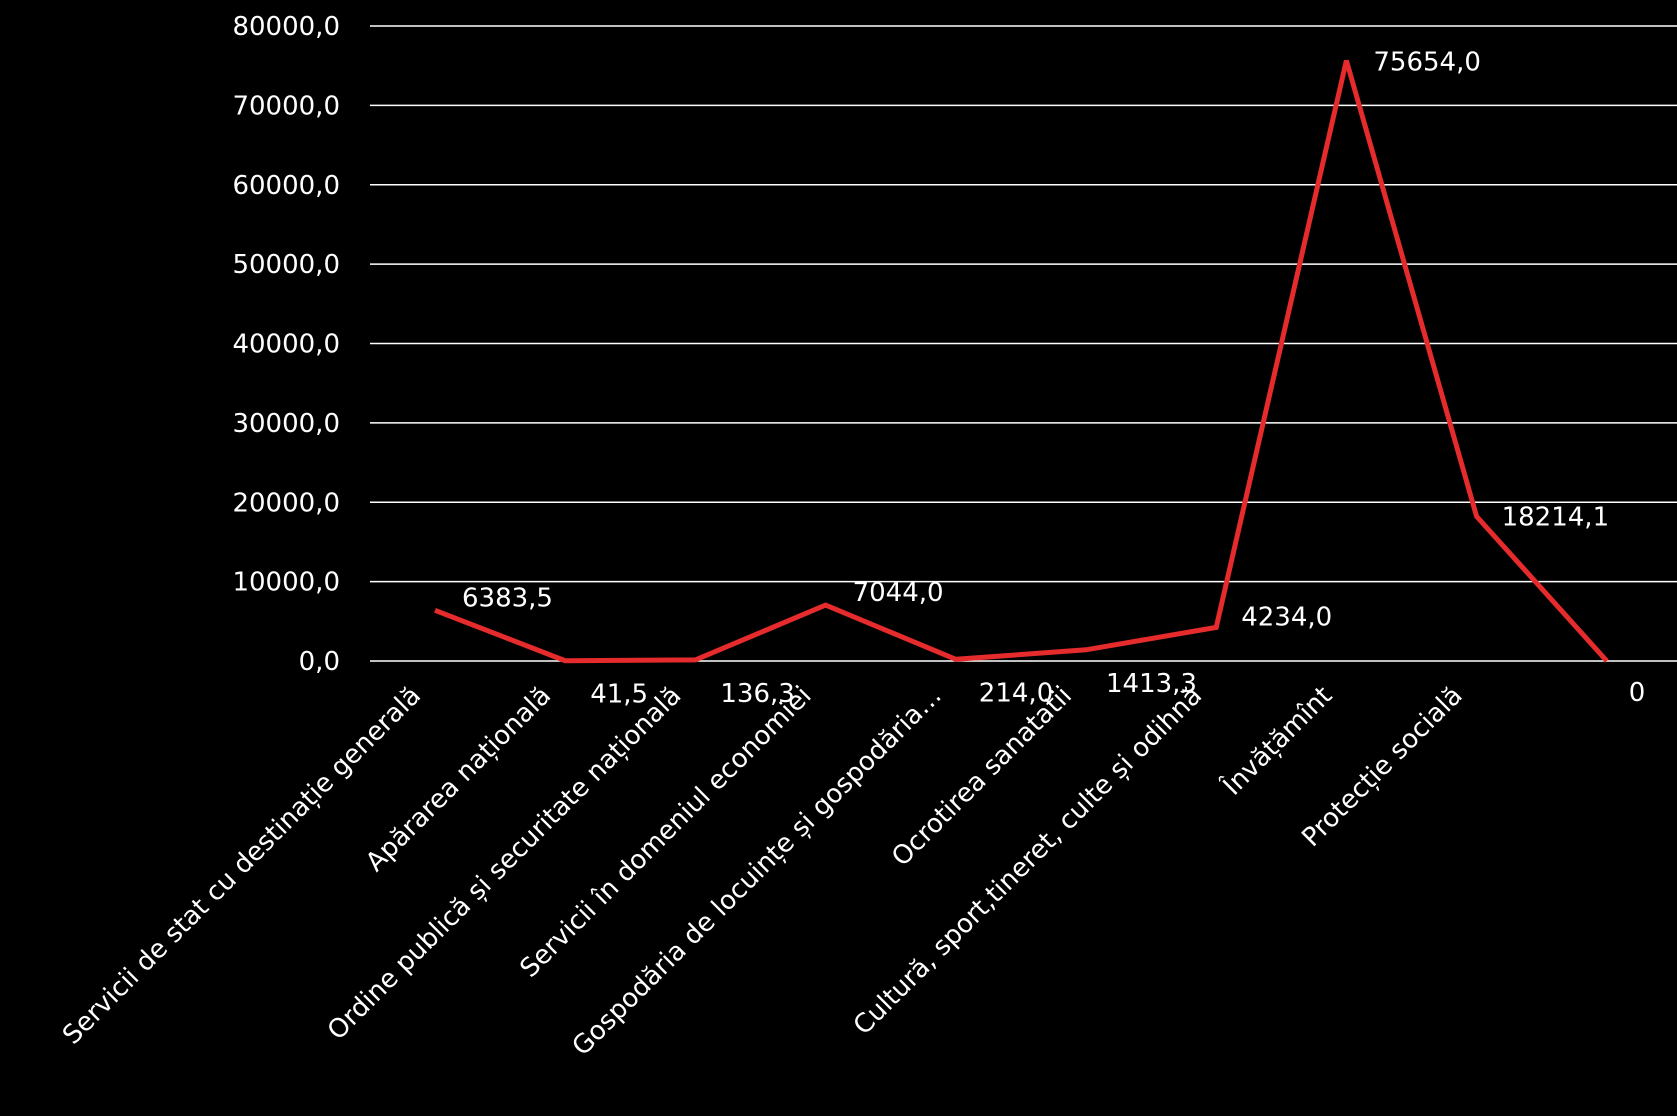 This screenshot has height=1116, width=1677. I want to click on y-tick-label: 80000,0, so click(286, 27).